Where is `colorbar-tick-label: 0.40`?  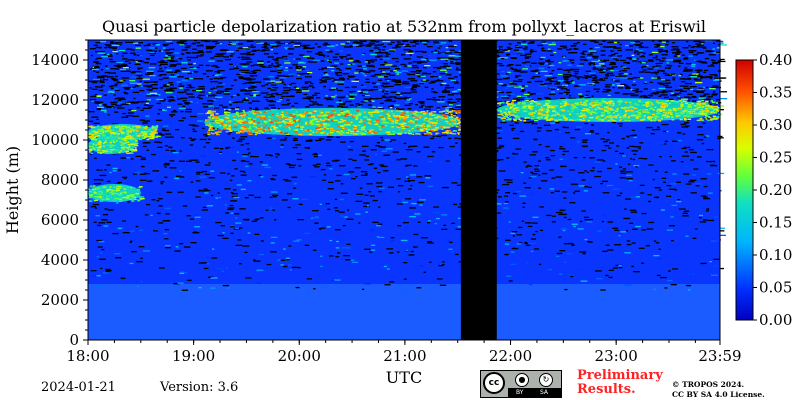
colorbar-tick-label: 0.40 is located at coordinates (775, 60).